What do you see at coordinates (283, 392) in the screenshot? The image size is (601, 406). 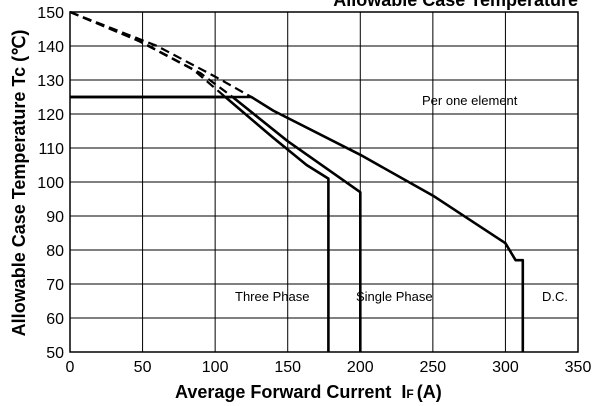 I see `x-axis-title-text: Average Forward Current` at bounding box center [283, 392].